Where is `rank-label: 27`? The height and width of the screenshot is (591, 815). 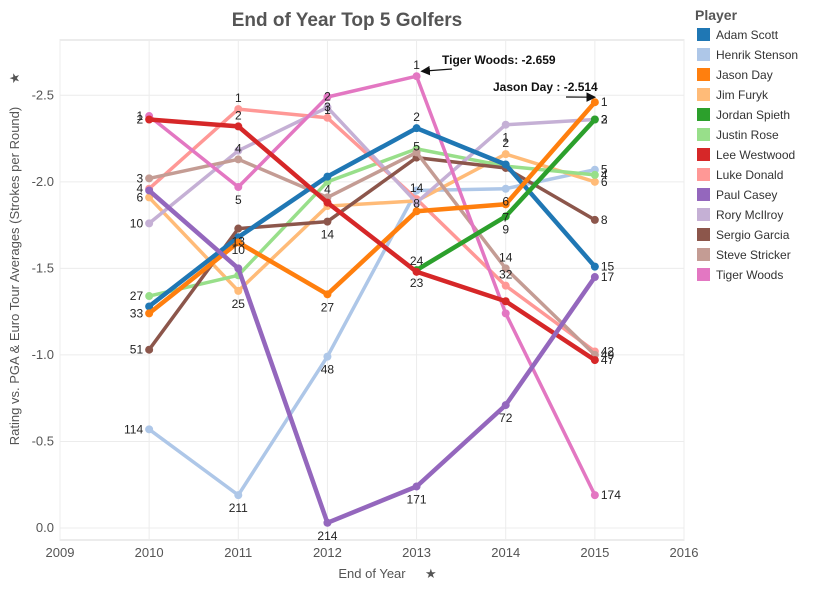
rank-label: 27 is located at coordinates (328, 307).